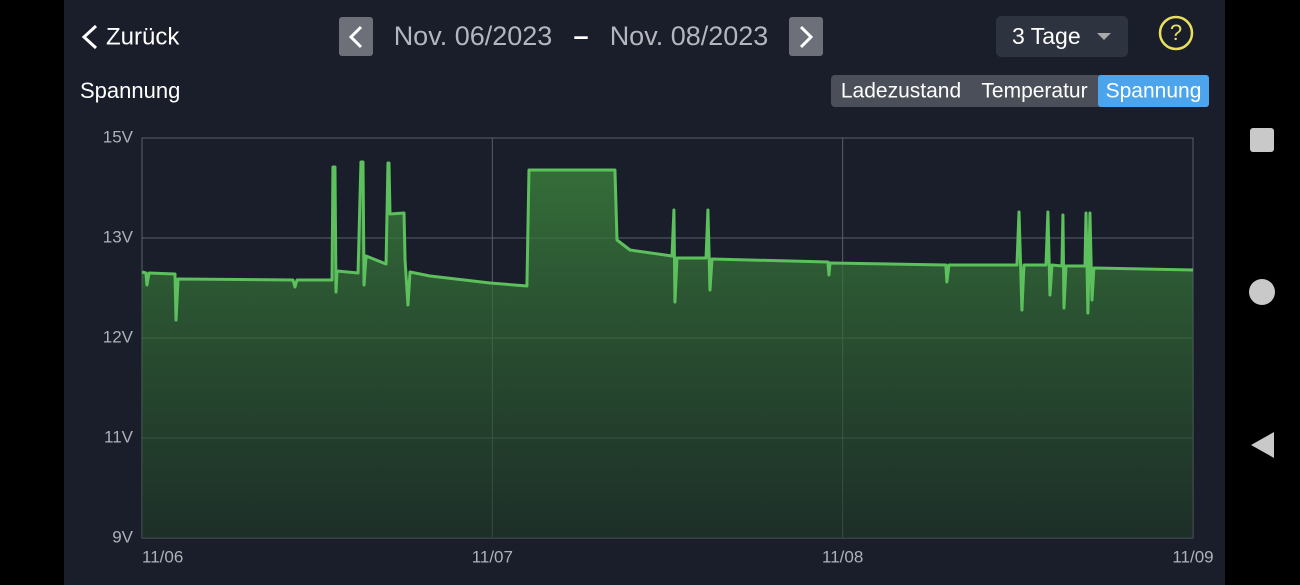 This screenshot has height=585, width=1300. I want to click on y-tick-label: 15V, so click(118, 136).